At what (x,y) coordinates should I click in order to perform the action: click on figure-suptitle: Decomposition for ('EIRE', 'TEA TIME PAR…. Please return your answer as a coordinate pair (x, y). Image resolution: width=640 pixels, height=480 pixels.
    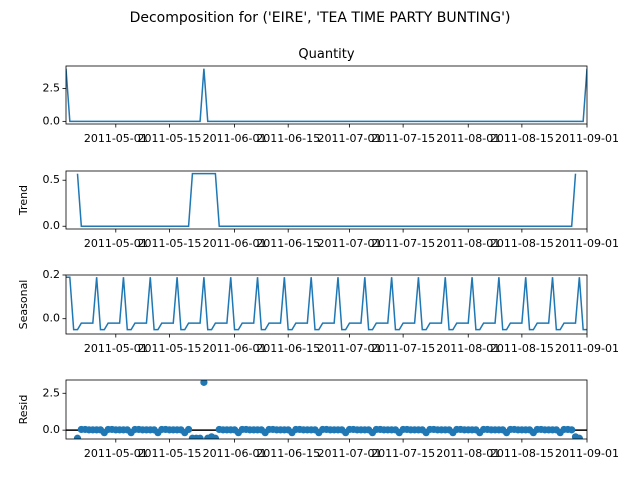
    Looking at the image, I should click on (320, 18).